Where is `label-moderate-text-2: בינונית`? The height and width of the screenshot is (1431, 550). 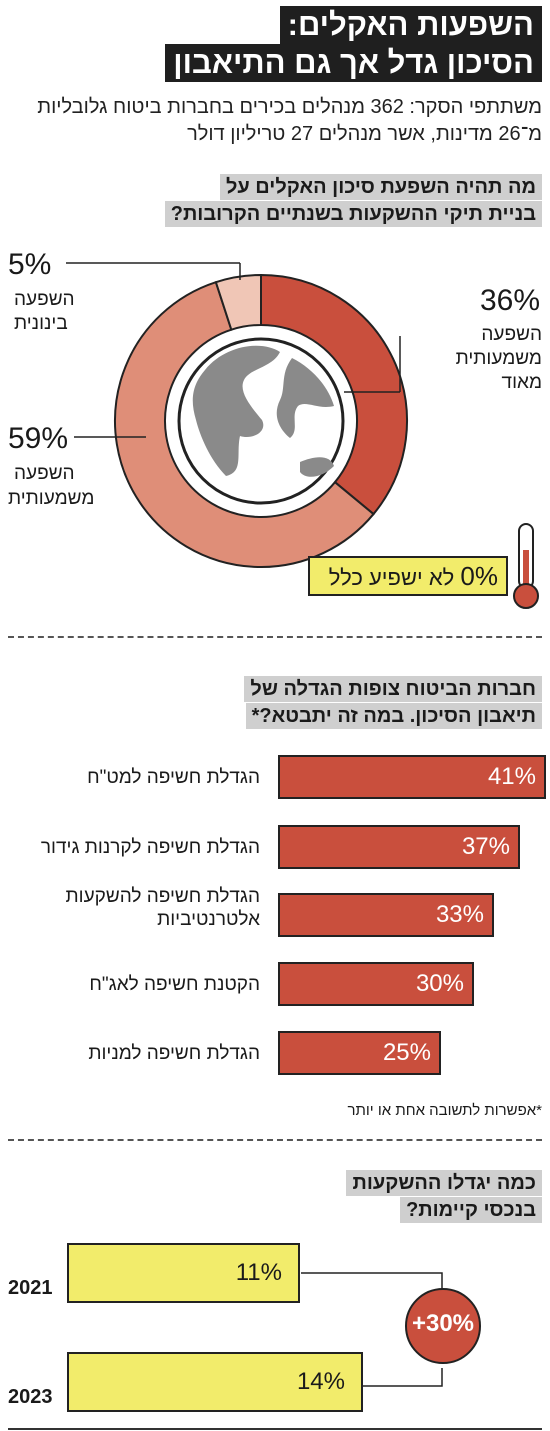 label-moderate-text-2: בינונית is located at coordinates (41, 323).